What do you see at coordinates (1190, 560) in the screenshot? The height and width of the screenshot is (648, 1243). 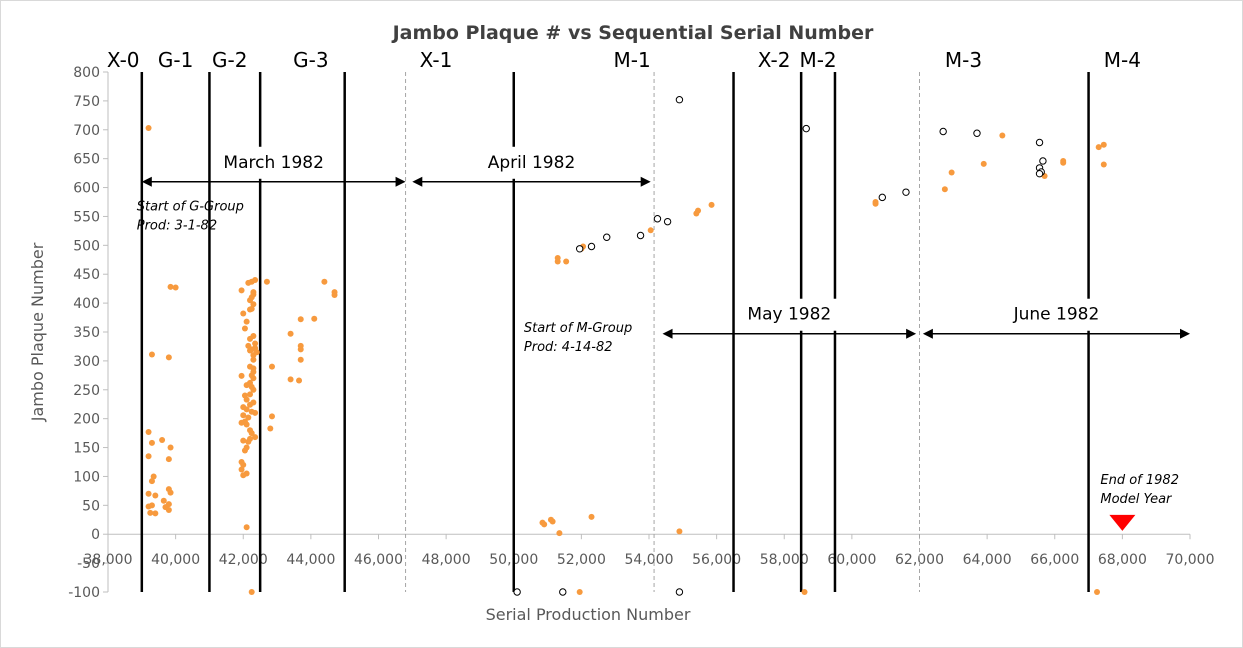 I see `x-tick-label: 70,000` at bounding box center [1190, 560].